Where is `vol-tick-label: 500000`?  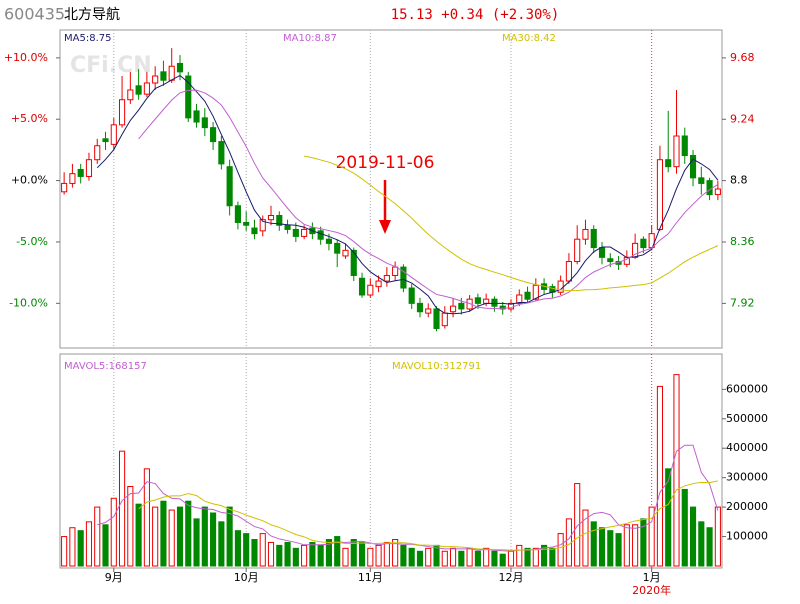
vol-tick-label: 500000 is located at coordinates (747, 418).